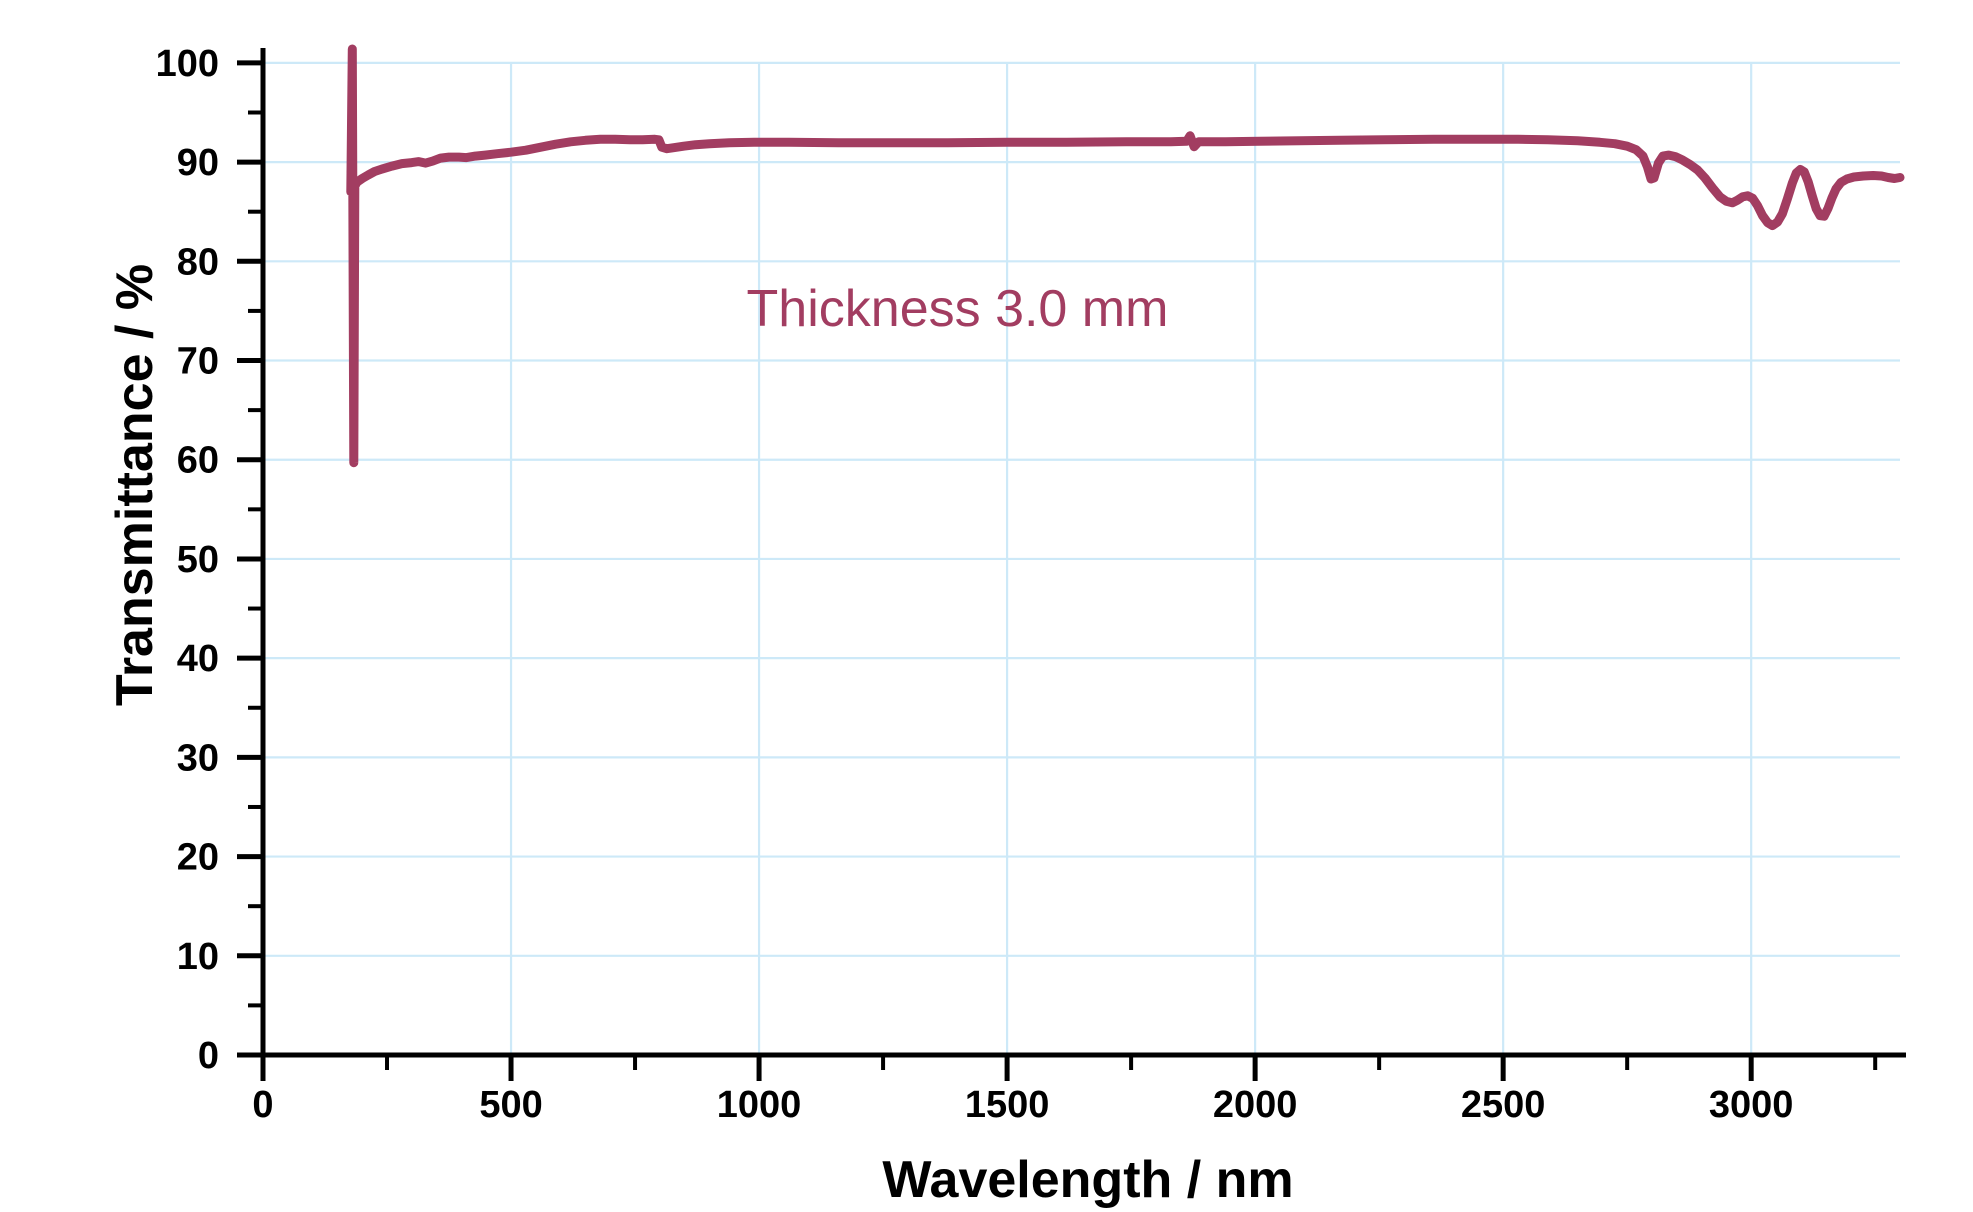 This screenshot has height=1212, width=1973. Describe the element at coordinates (198, 461) in the screenshot. I see `y-tick-label: 60` at that location.